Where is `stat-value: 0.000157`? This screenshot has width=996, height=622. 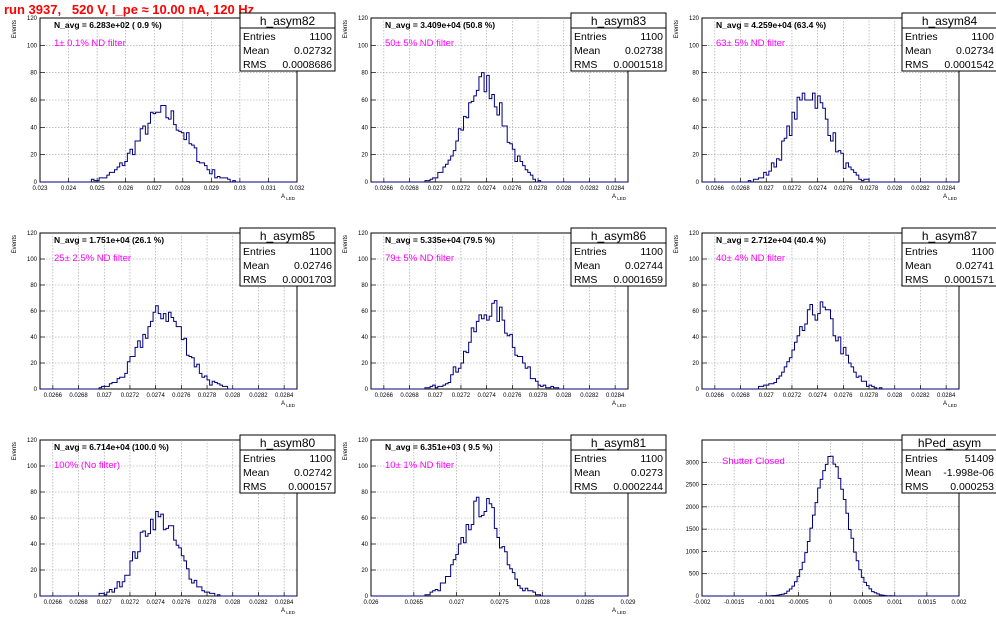 stat-value: 0.000157 is located at coordinates (310, 487).